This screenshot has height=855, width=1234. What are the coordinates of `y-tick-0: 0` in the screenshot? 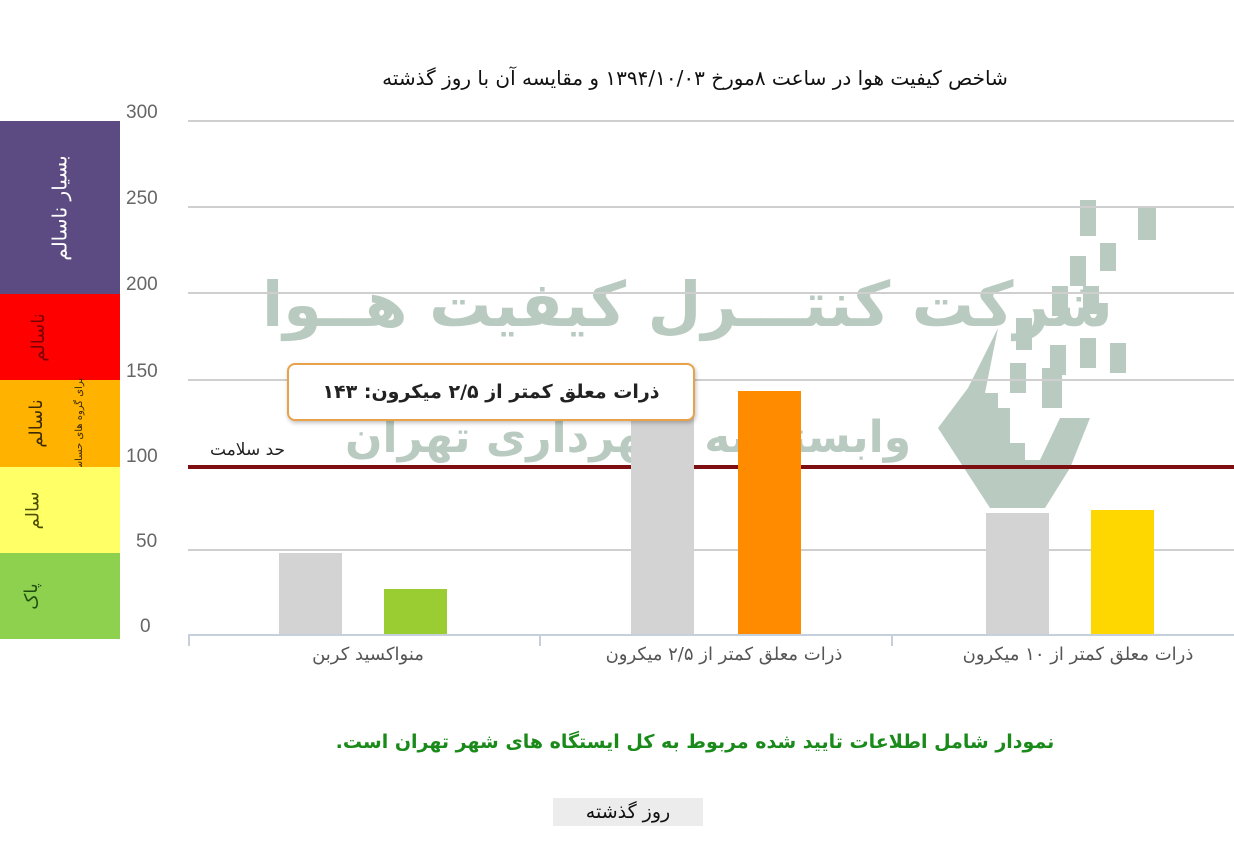 It's located at (145, 626).